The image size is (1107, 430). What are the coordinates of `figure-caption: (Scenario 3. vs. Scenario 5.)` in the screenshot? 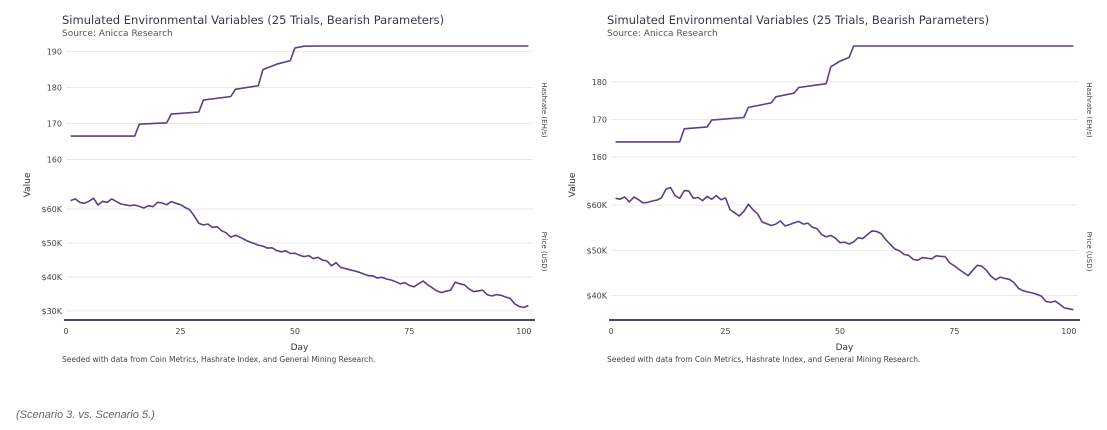 It's located at (85, 415).